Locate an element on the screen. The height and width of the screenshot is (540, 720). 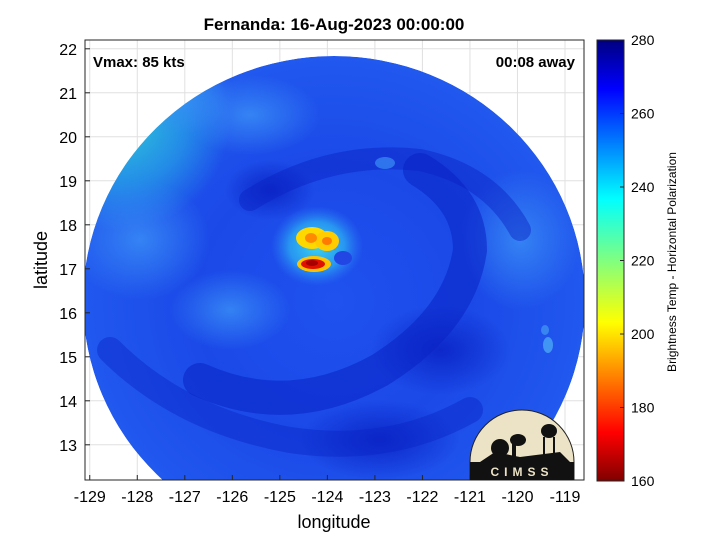
x-tick-label: -122 is located at coordinates (422, 497).